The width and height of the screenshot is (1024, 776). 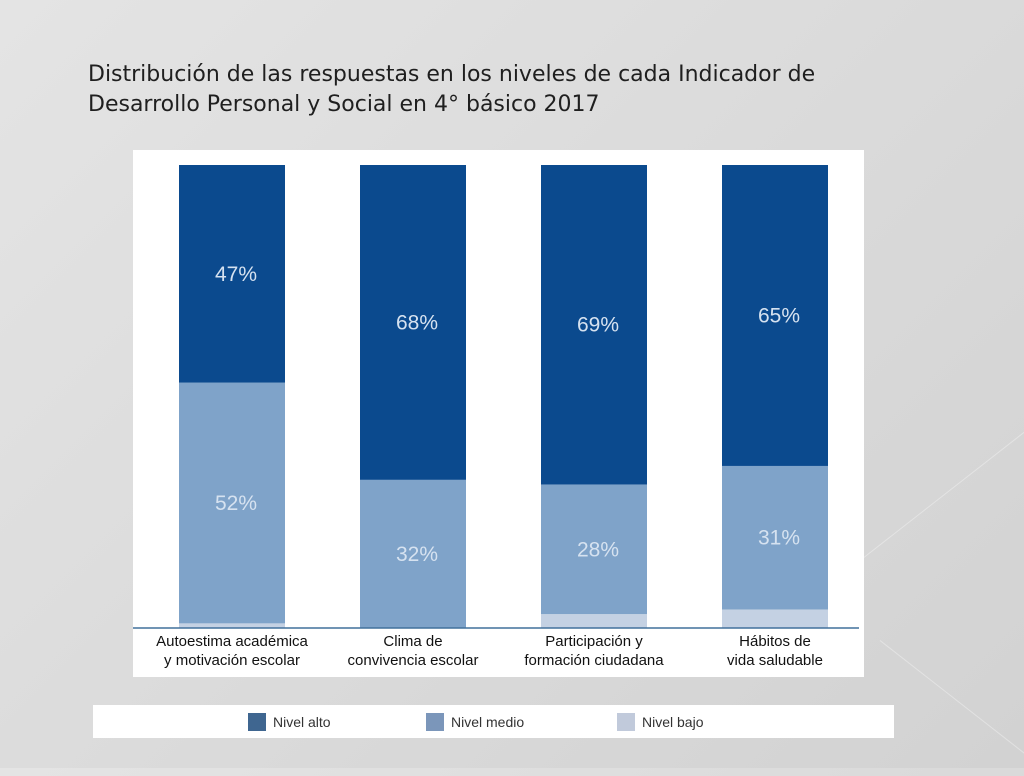 What do you see at coordinates (412, 641) in the screenshot?
I see `category-label-1-0: Clima de` at bounding box center [412, 641].